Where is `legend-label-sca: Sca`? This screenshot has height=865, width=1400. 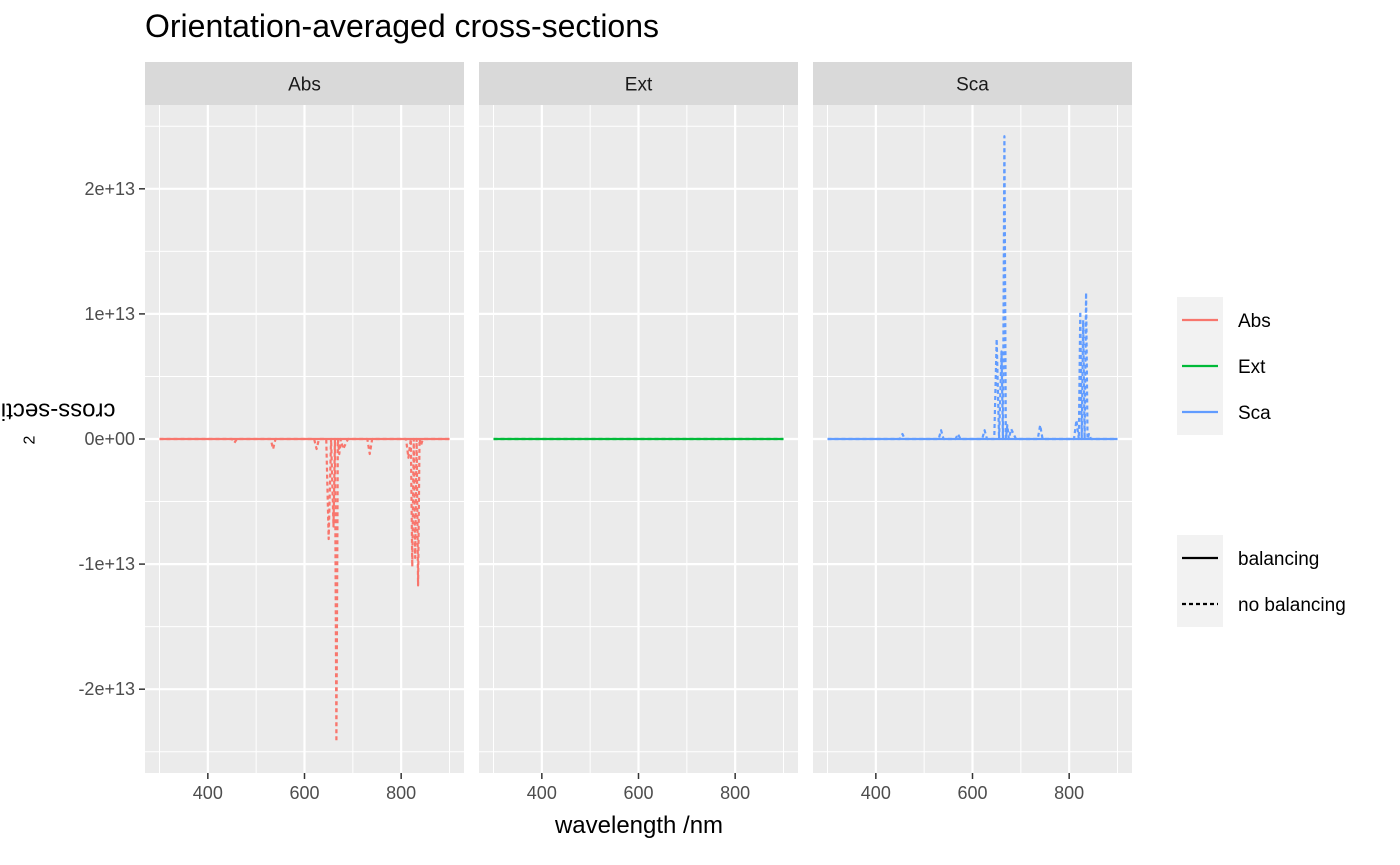 legend-label-sca: Sca is located at coordinates (1254, 413).